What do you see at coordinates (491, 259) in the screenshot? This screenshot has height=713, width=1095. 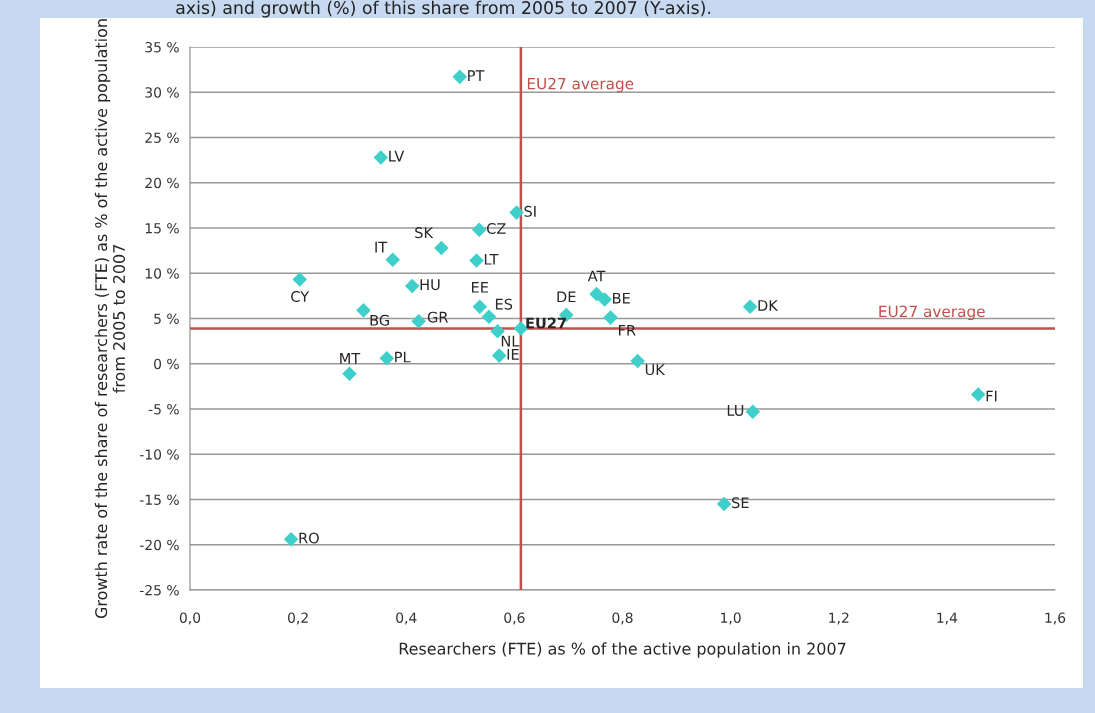 I see `annotation: LT` at bounding box center [491, 259].